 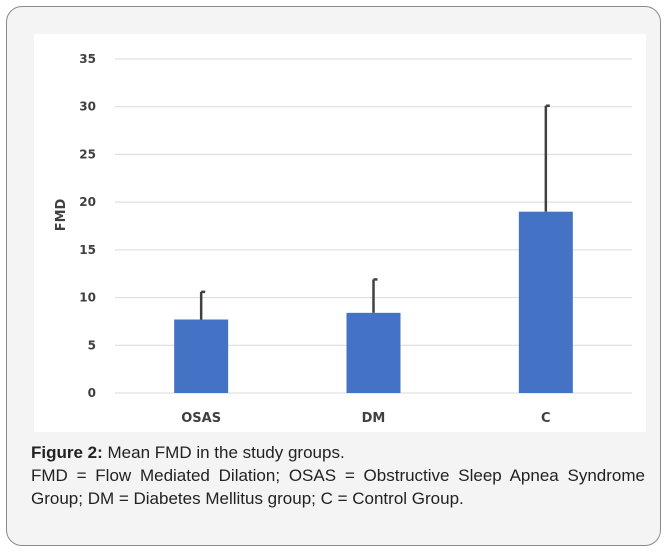 What do you see at coordinates (87, 202) in the screenshot?
I see `y-tick-label: 20` at bounding box center [87, 202].